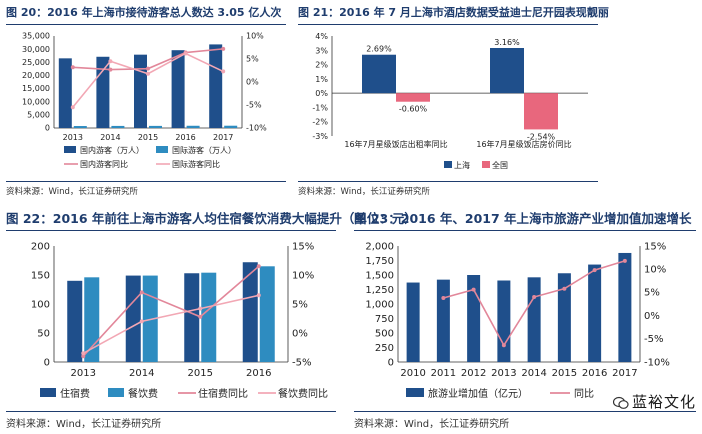 This screenshot has width=702, height=434. I want to click on legend-label: 餐饮费同比, so click(303, 393).